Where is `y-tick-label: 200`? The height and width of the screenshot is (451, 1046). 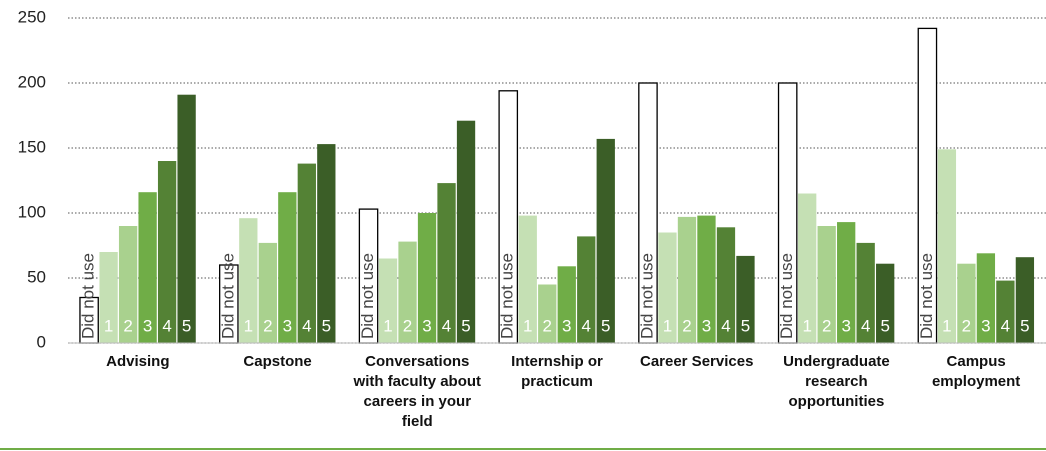 y-tick-label: 200 is located at coordinates (32, 81).